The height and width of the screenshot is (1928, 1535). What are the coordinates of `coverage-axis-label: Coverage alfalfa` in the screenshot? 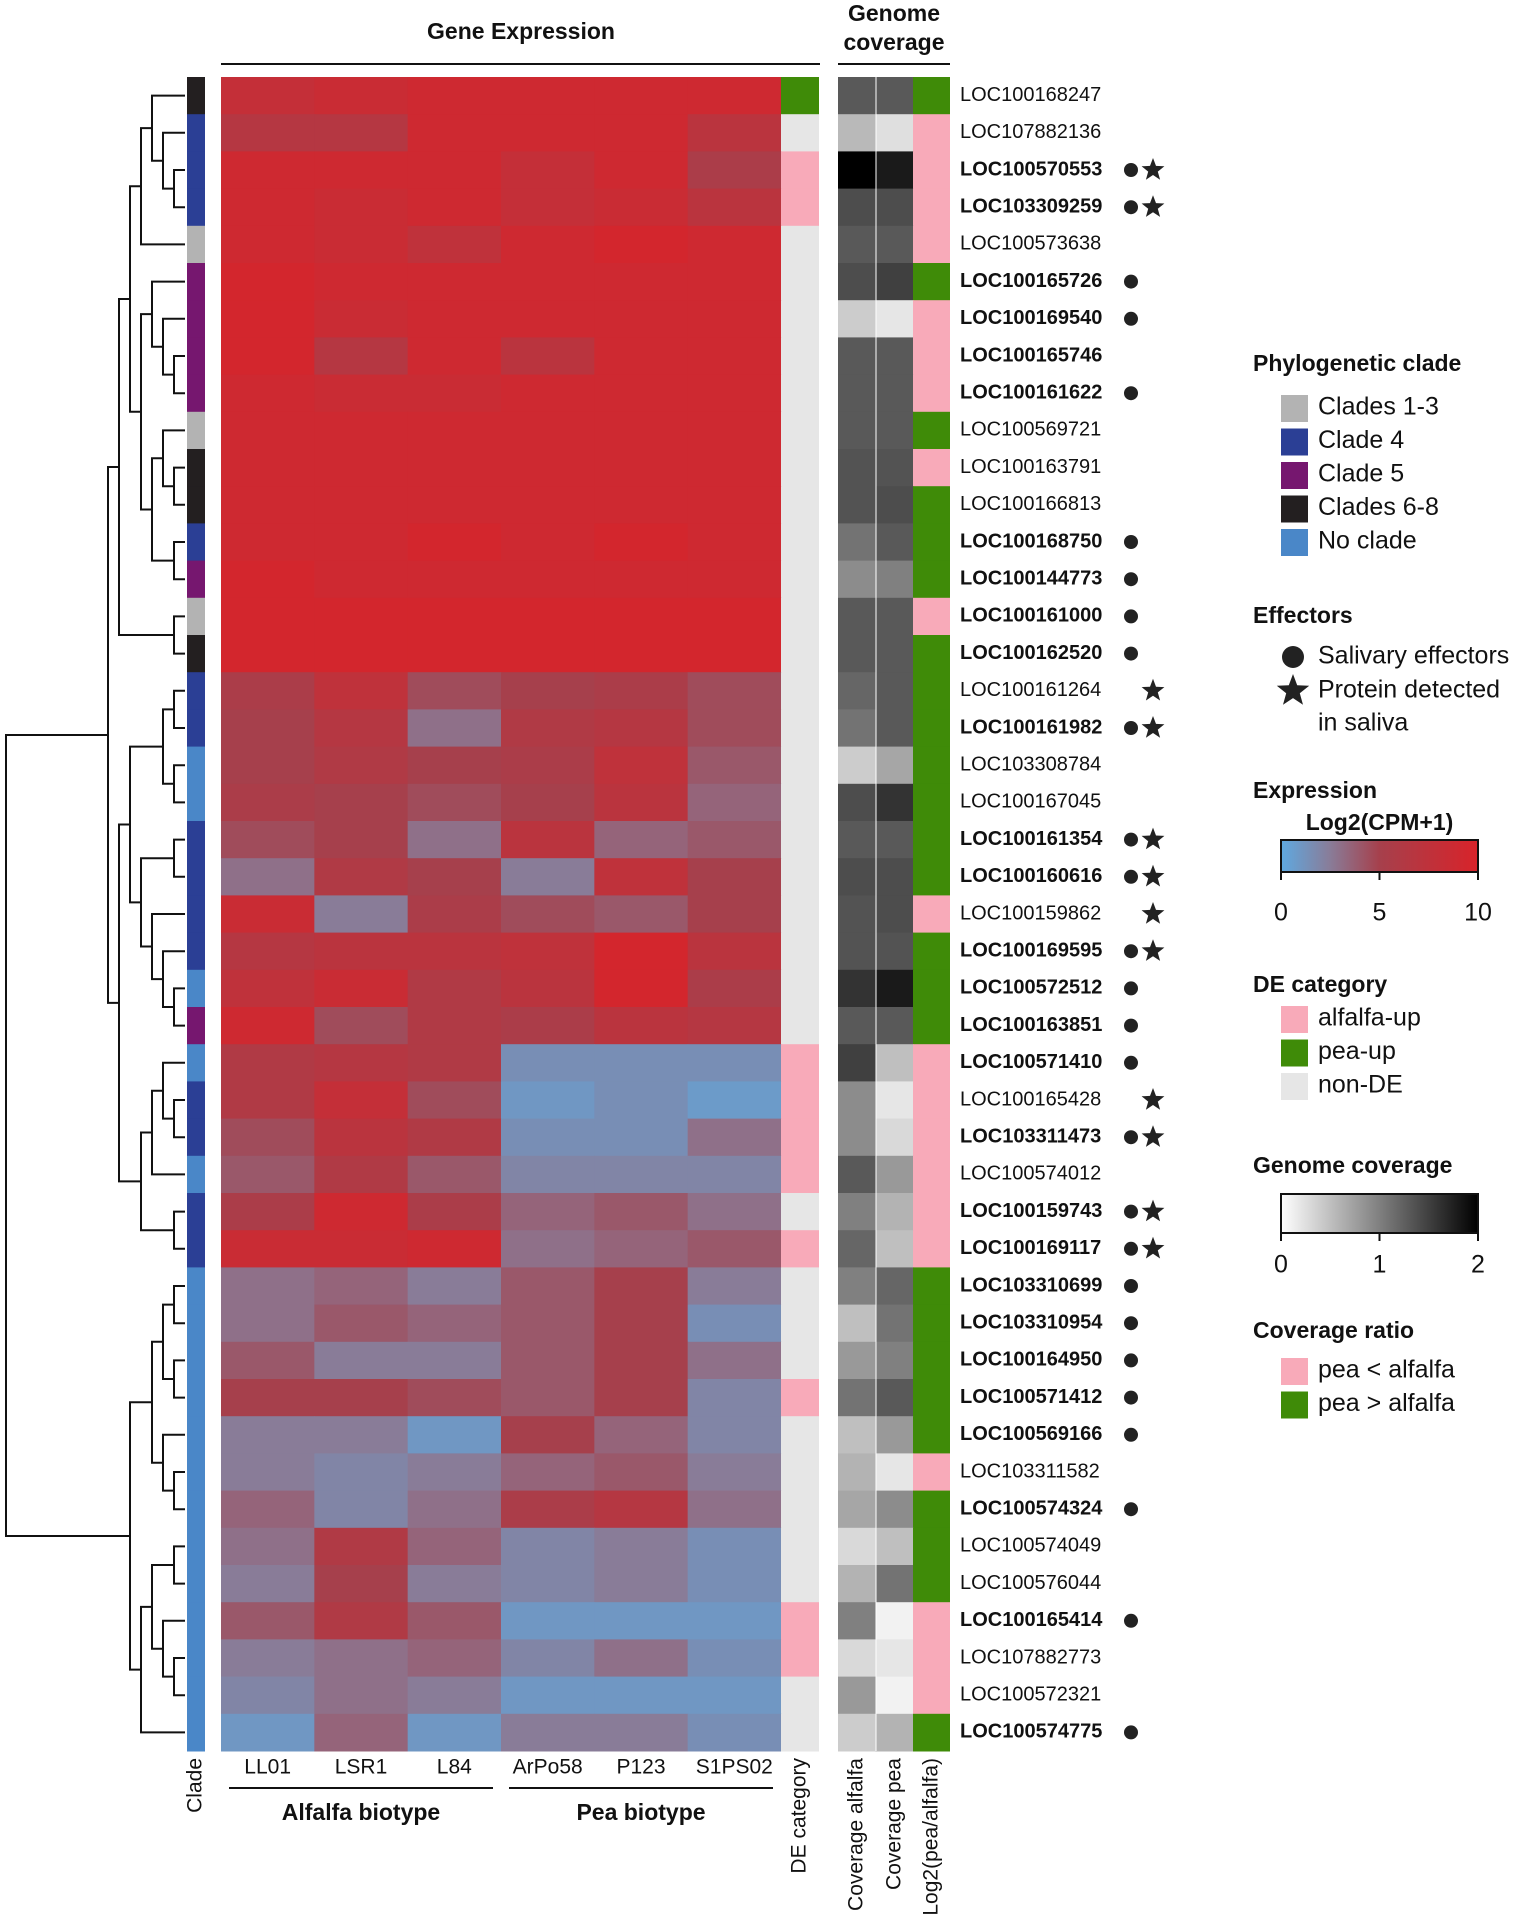 It's located at (856, 1834).